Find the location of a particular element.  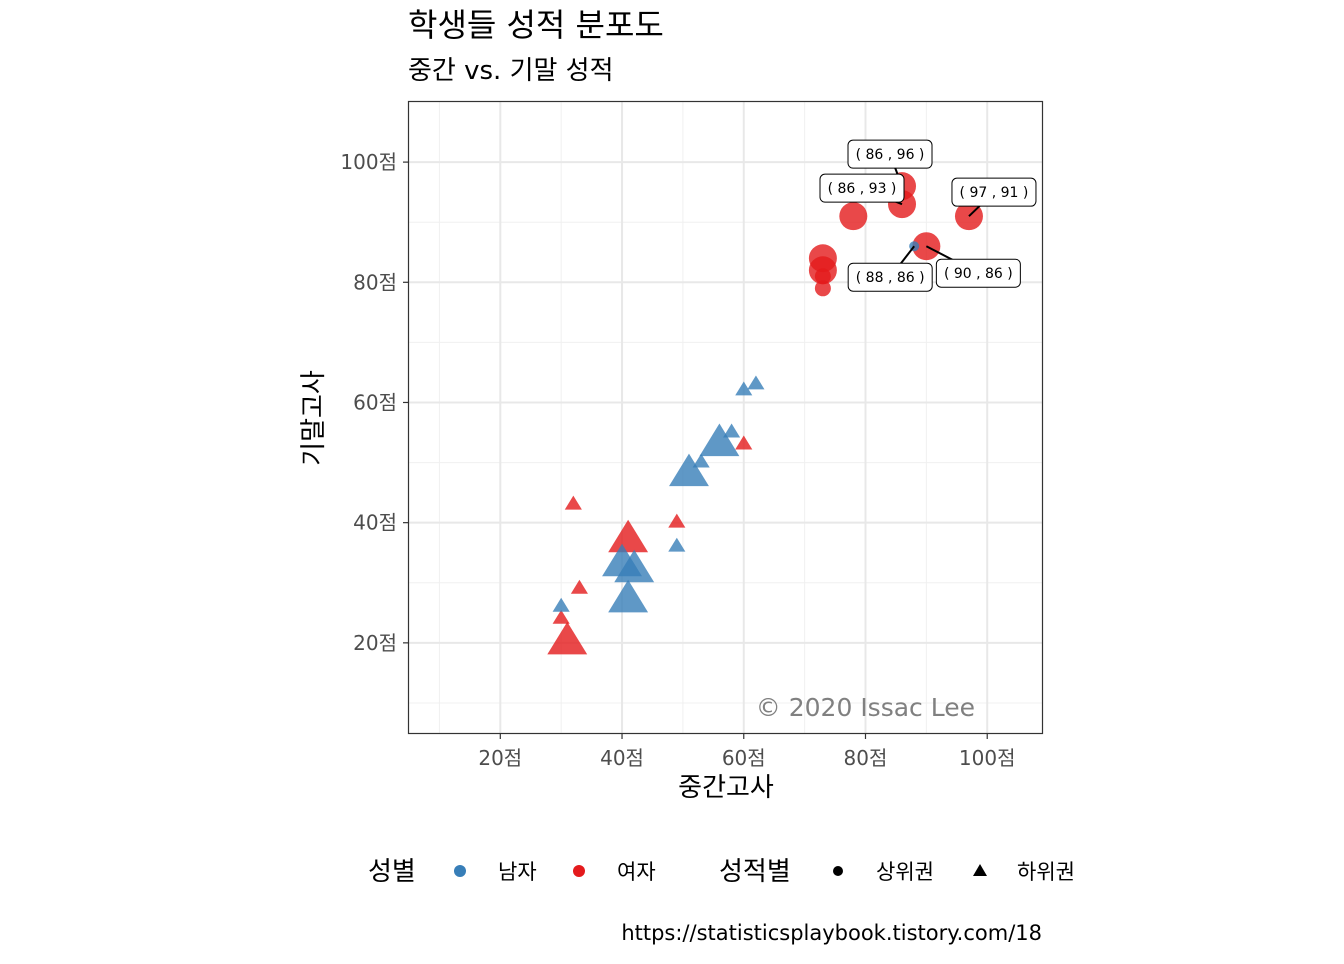

legend-label-low-rank: 하위권 is located at coordinates (1046, 872).